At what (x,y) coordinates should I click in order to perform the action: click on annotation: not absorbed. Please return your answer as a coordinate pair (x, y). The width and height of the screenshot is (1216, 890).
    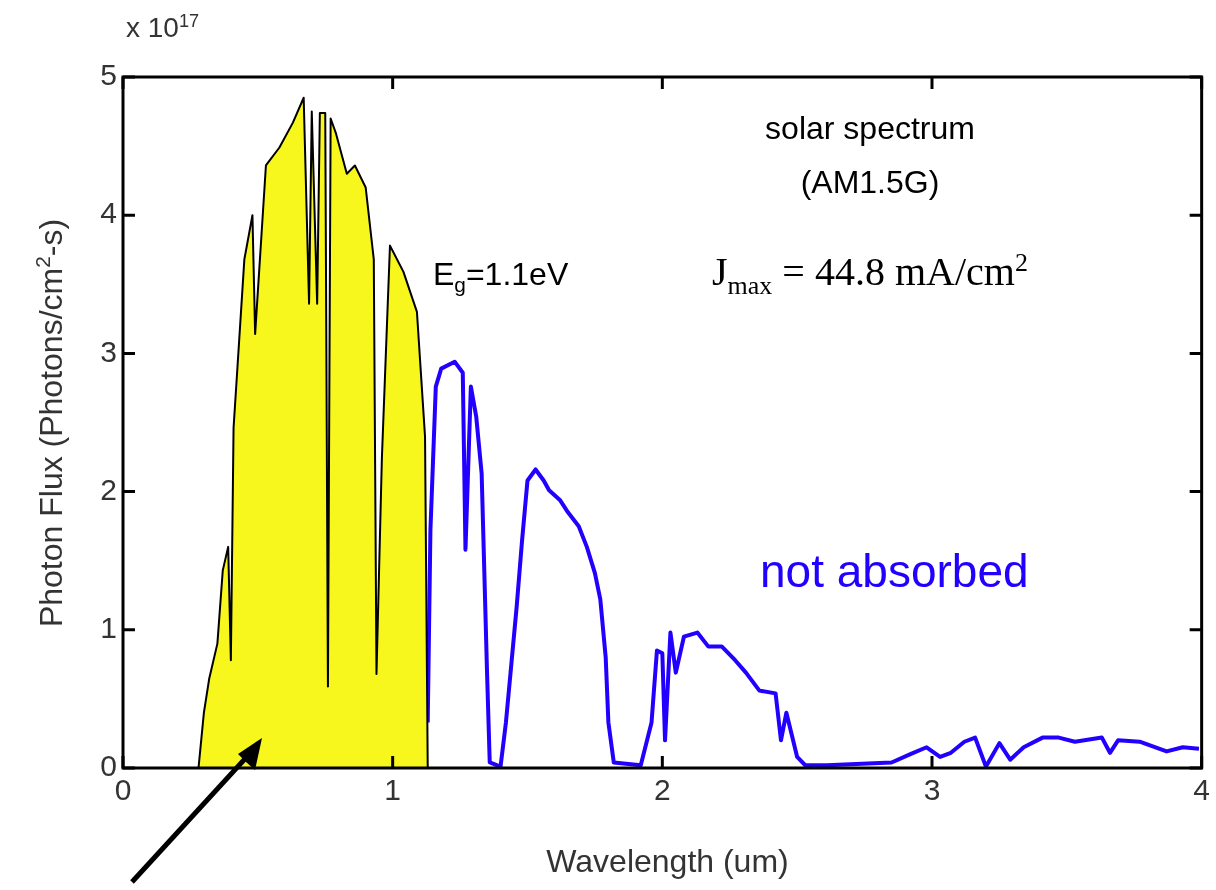
    Looking at the image, I should click on (894, 571).